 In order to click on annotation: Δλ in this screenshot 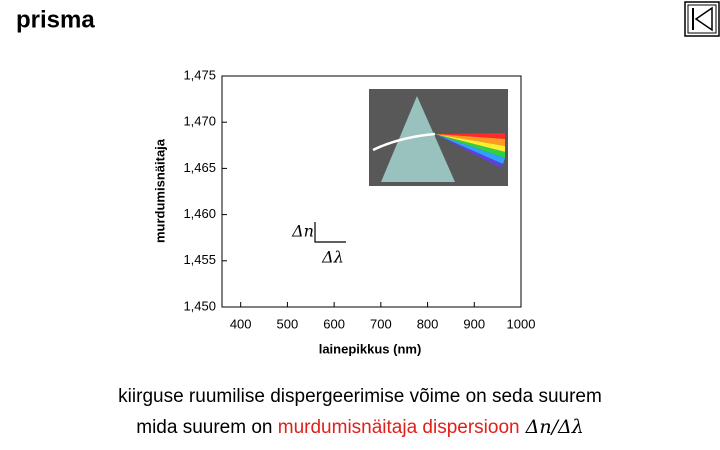, I will do `click(332, 257)`.